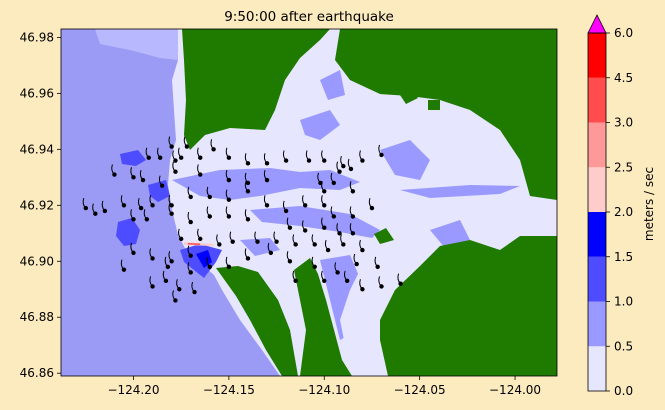  I want to click on y-axis: 46.86 46.88 46.90 46.92 46.94 46.96 46.98, so click(40, 205).